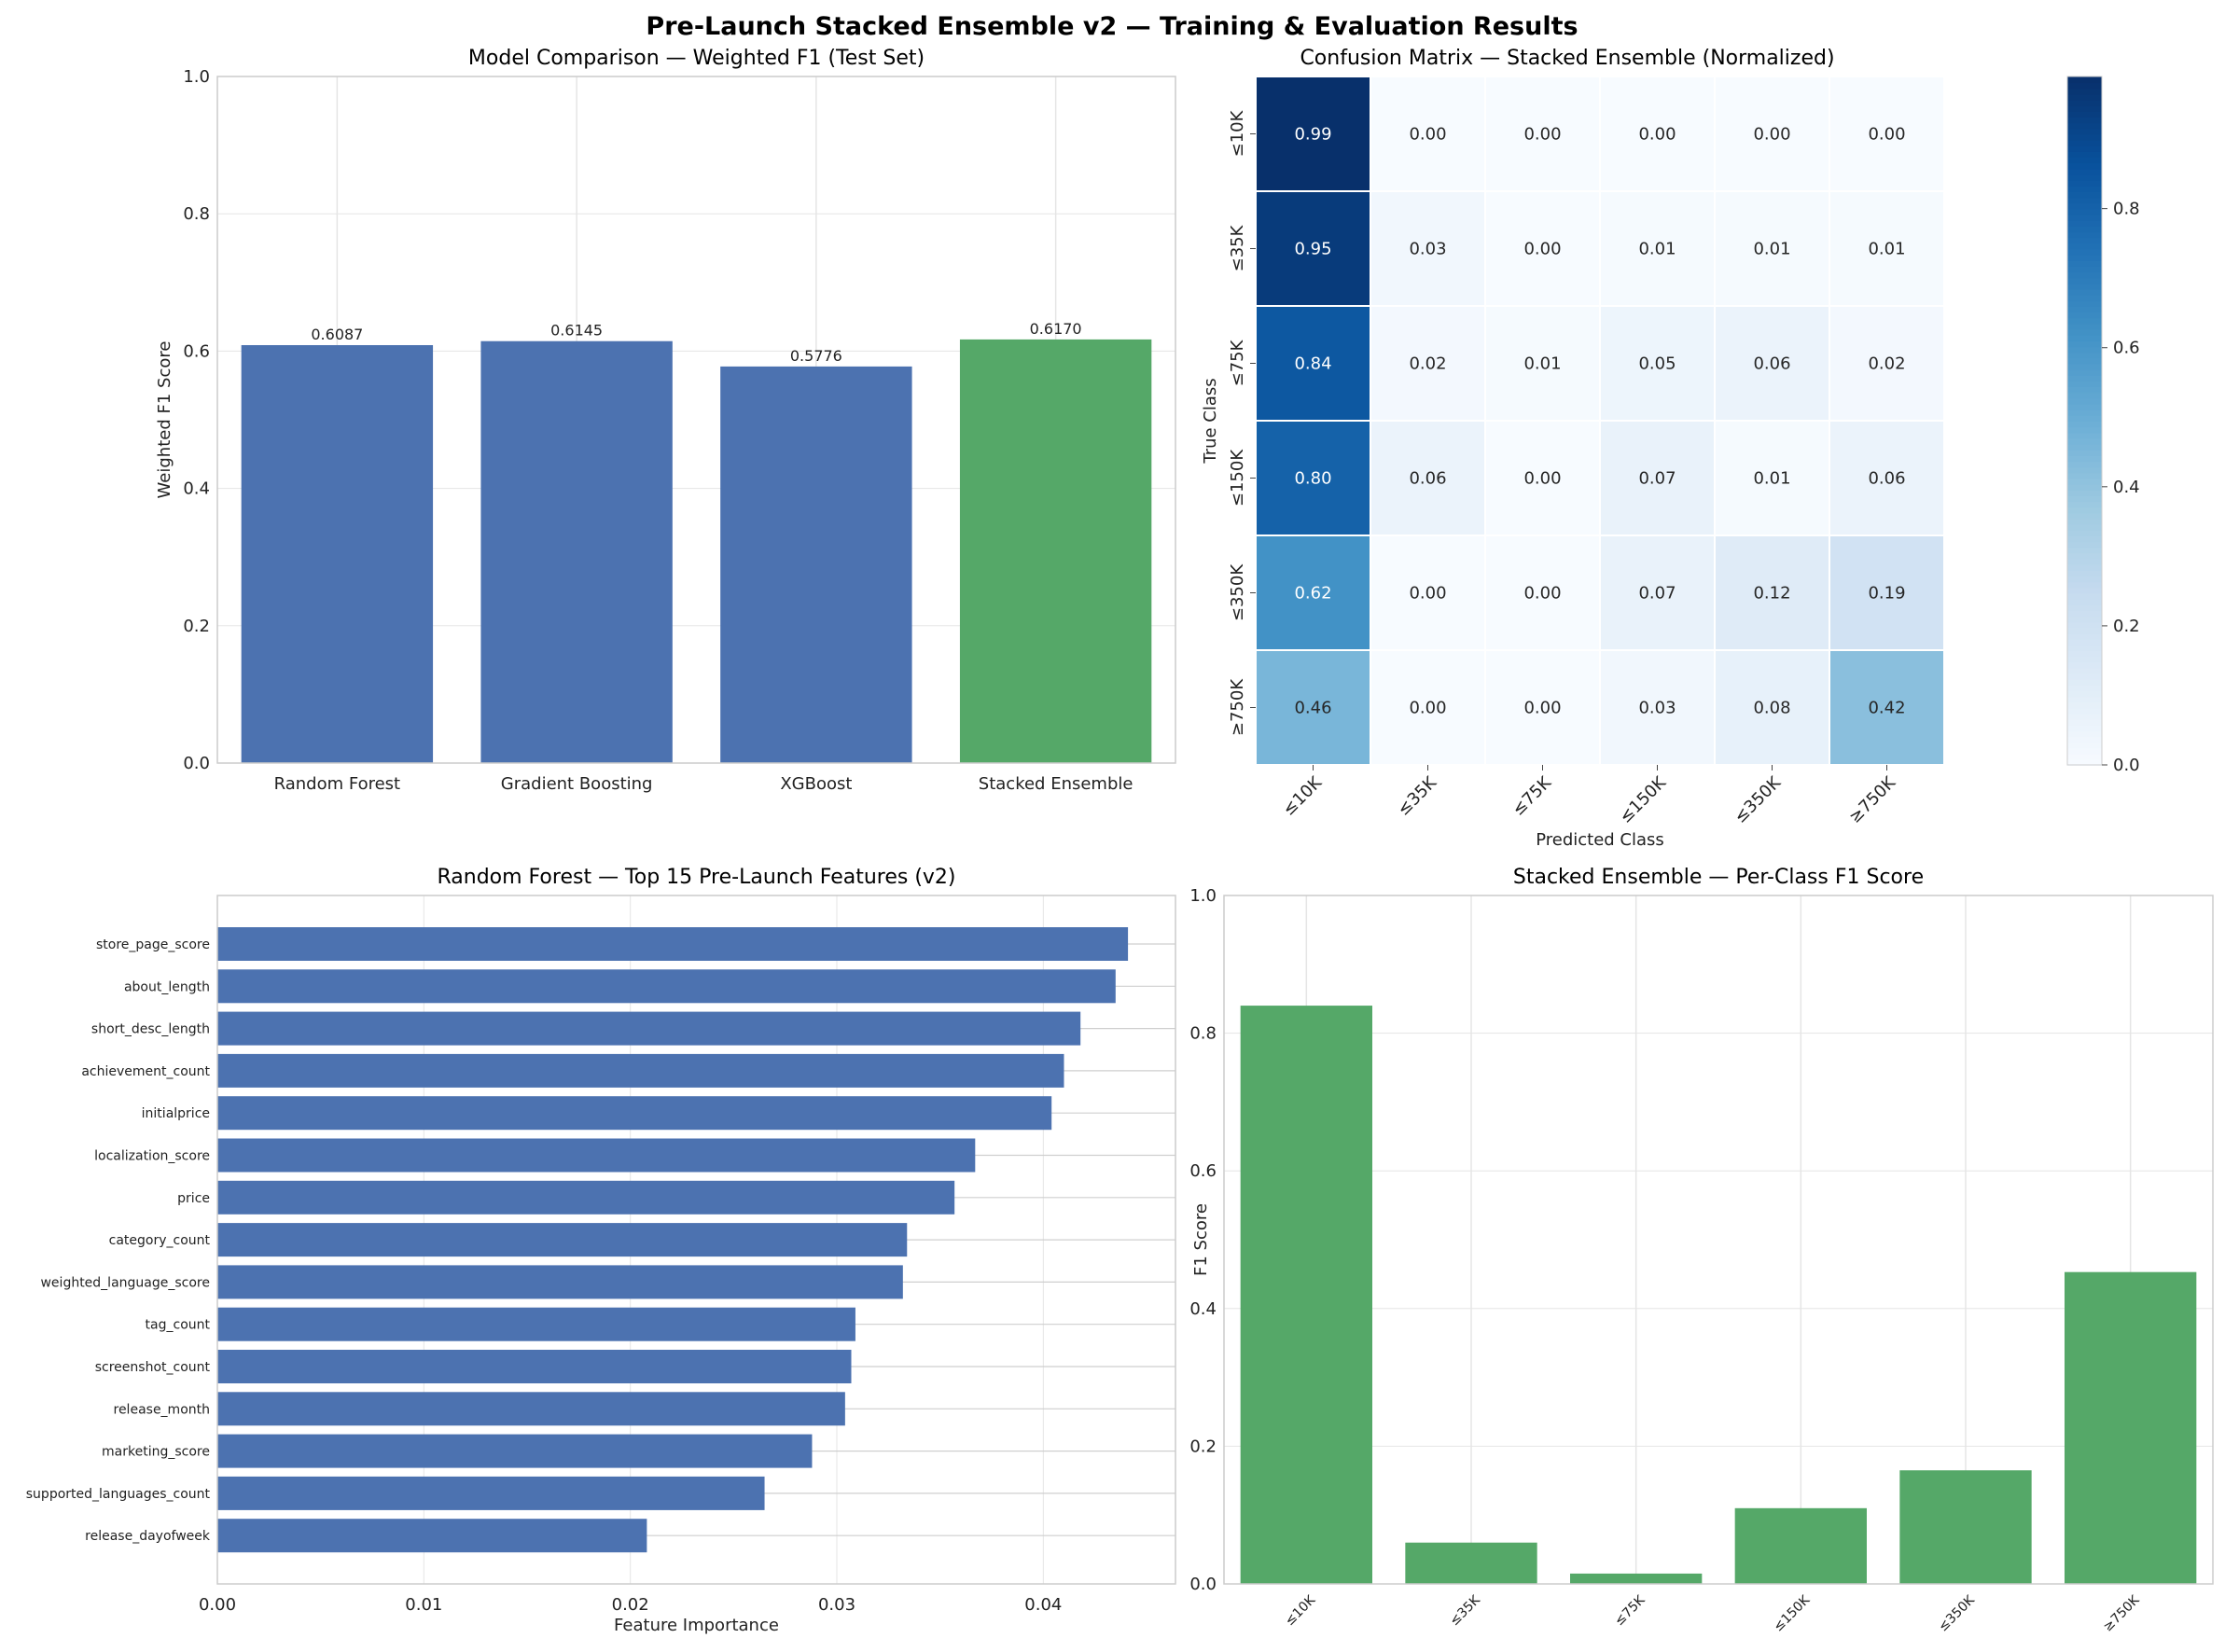 This screenshot has width=2225, height=1652. What do you see at coordinates (816, 356) in the screenshot?
I see `bar-value-label: 0.5776` at bounding box center [816, 356].